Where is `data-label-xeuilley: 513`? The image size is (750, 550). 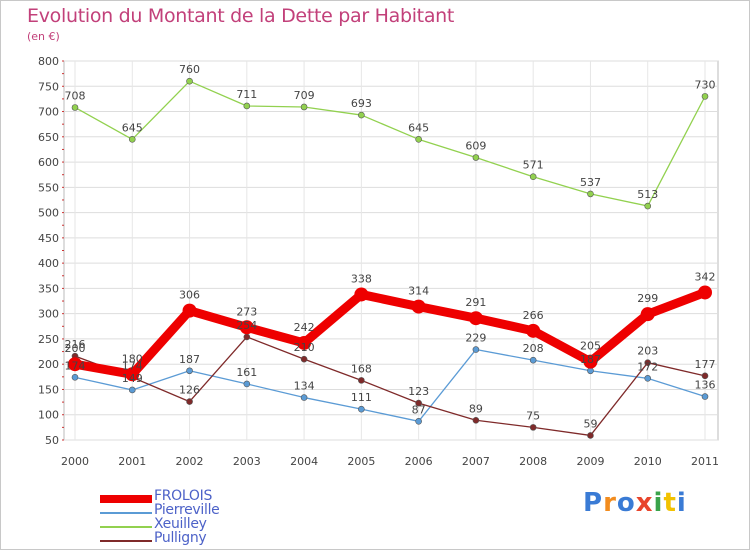 data-label-xeuilley: 513 is located at coordinates (647, 194).